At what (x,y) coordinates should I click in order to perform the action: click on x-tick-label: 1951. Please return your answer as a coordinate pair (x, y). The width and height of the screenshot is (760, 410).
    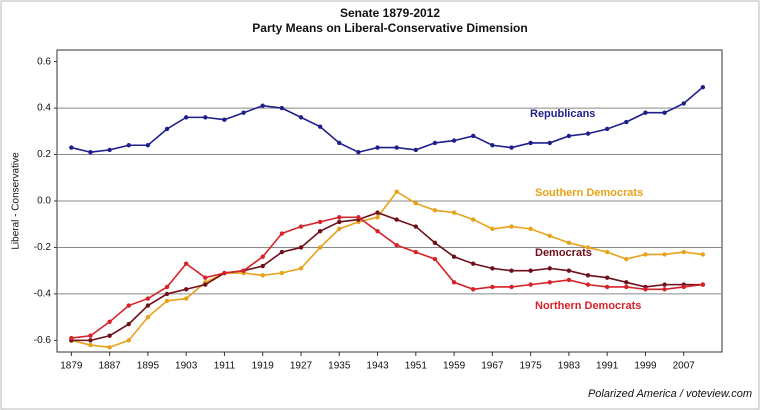
    Looking at the image, I should click on (416, 366).